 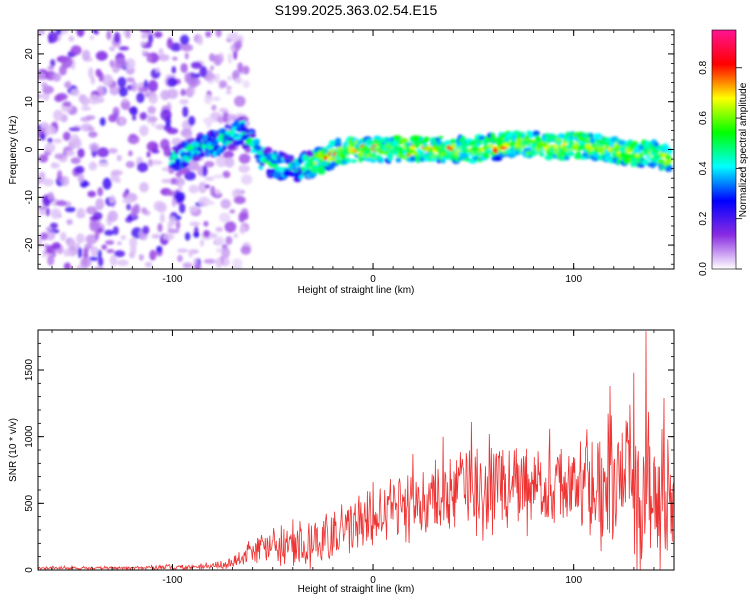 What do you see at coordinates (13, 450) in the screenshot?
I see `snr-ylabel: SNR (10 * v/v)` at bounding box center [13, 450].